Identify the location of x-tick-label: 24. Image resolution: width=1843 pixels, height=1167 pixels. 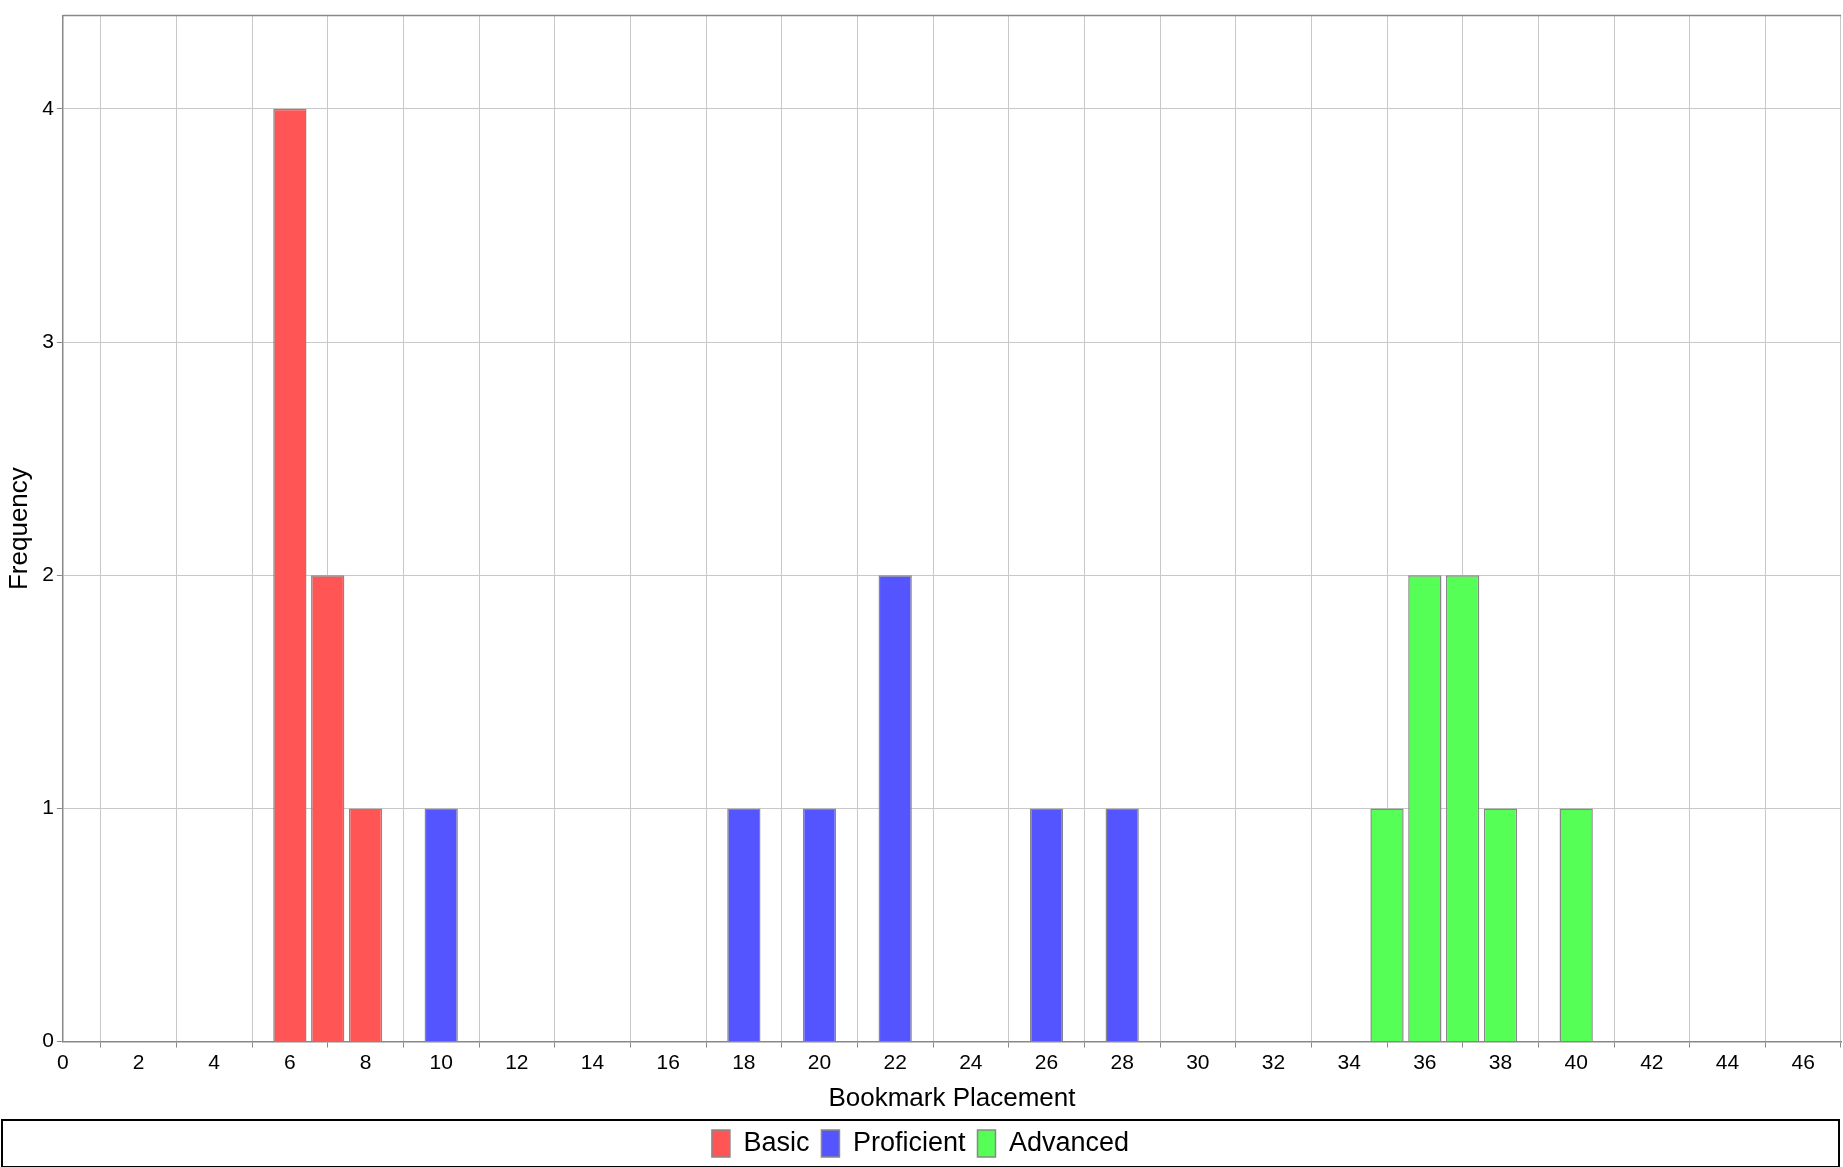
(971, 1061).